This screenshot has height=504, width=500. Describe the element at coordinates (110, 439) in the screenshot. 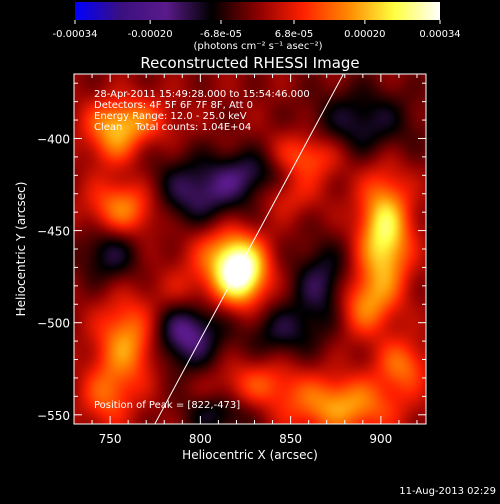

I see `x-axis-tick-label: 750` at that location.